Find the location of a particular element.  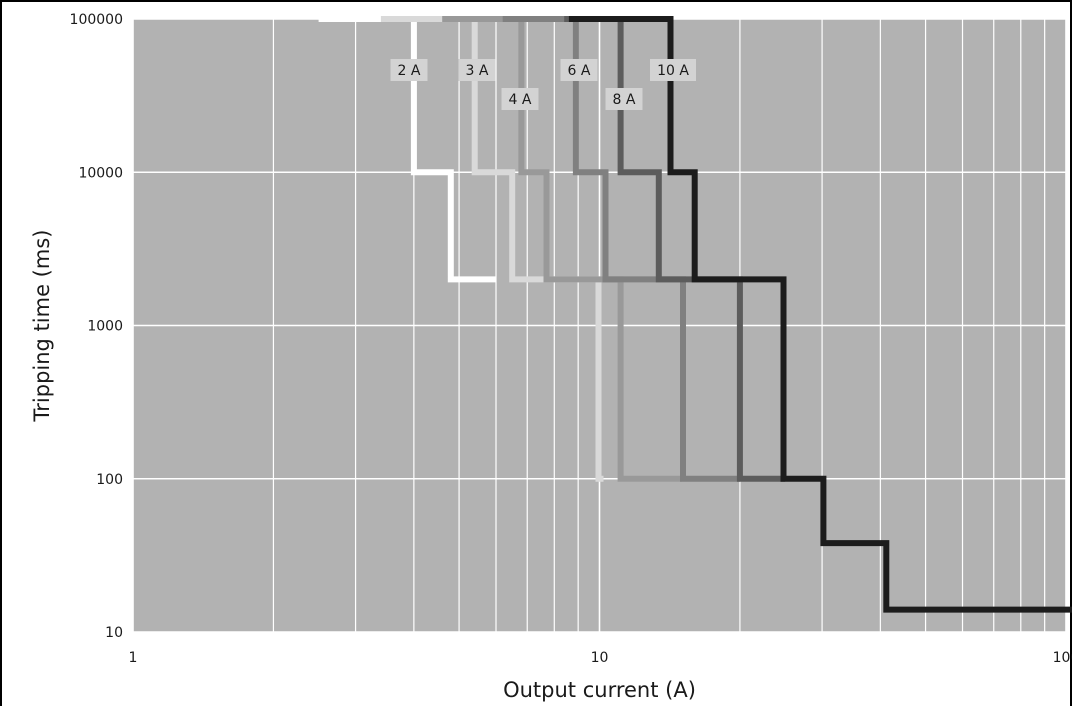

y-tick-label: 10000 is located at coordinates (100, 173).